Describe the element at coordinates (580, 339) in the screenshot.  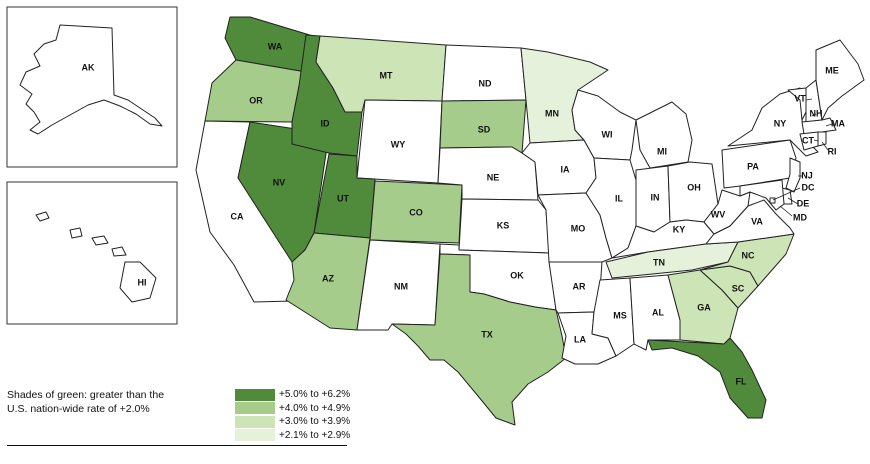
I see `label-la: LA` at that location.